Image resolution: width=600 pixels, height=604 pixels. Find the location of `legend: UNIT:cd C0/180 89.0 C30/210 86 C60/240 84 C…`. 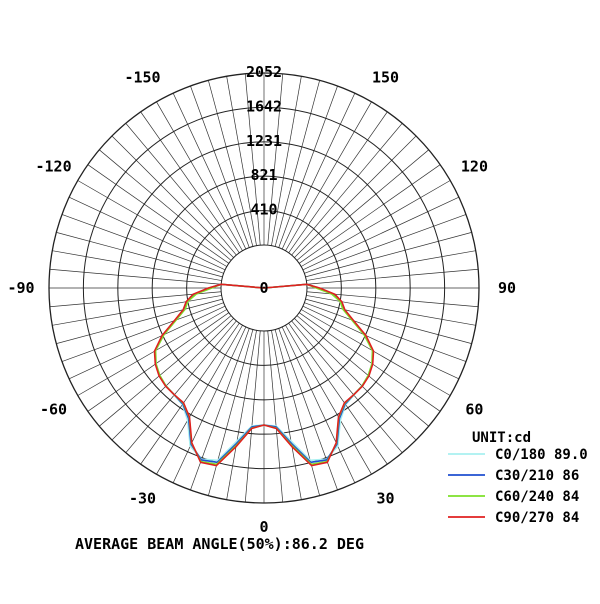

legend: UNIT:cd C0/180 89.0 C30/210 86 C60/240 84 C… is located at coordinates (518, 478).